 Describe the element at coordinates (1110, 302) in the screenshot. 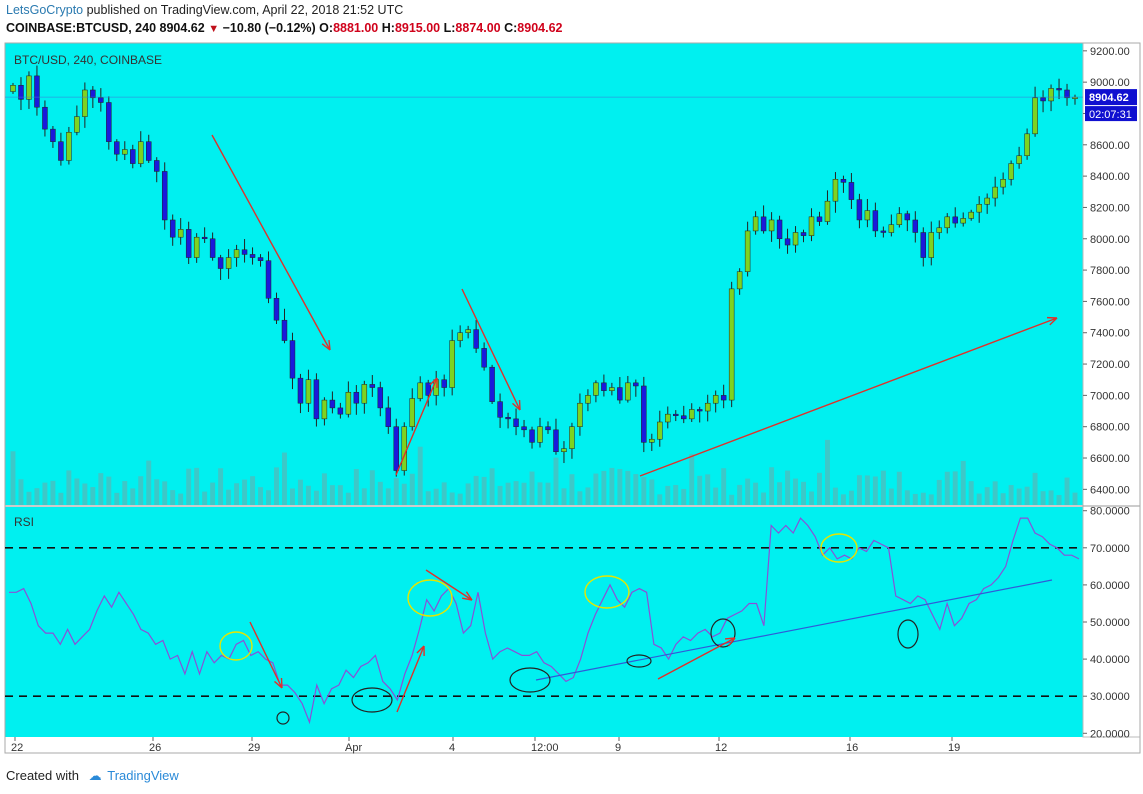

I see `price-tick-label: 7600.00` at that location.